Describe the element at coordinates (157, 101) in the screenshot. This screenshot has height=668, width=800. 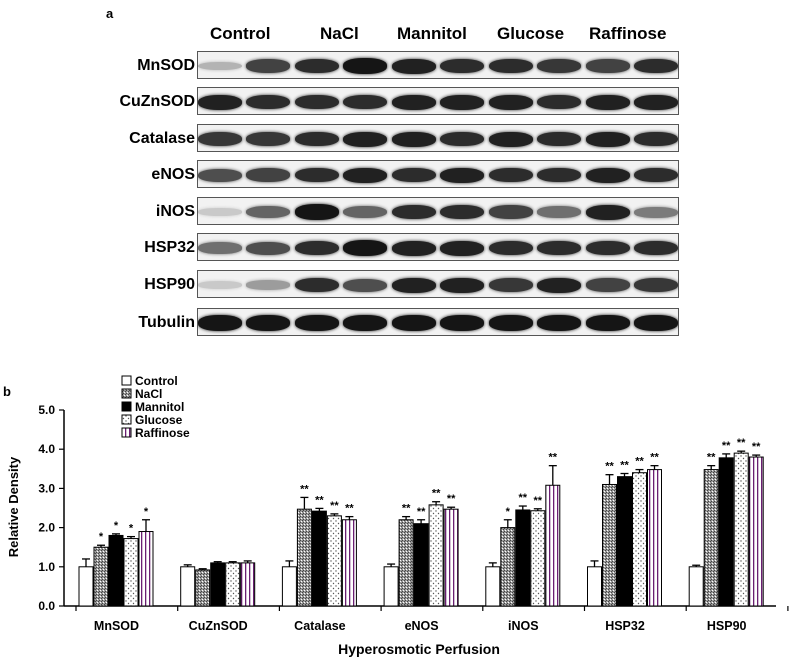
I see `blot-row-label: CuZnSOD` at that location.